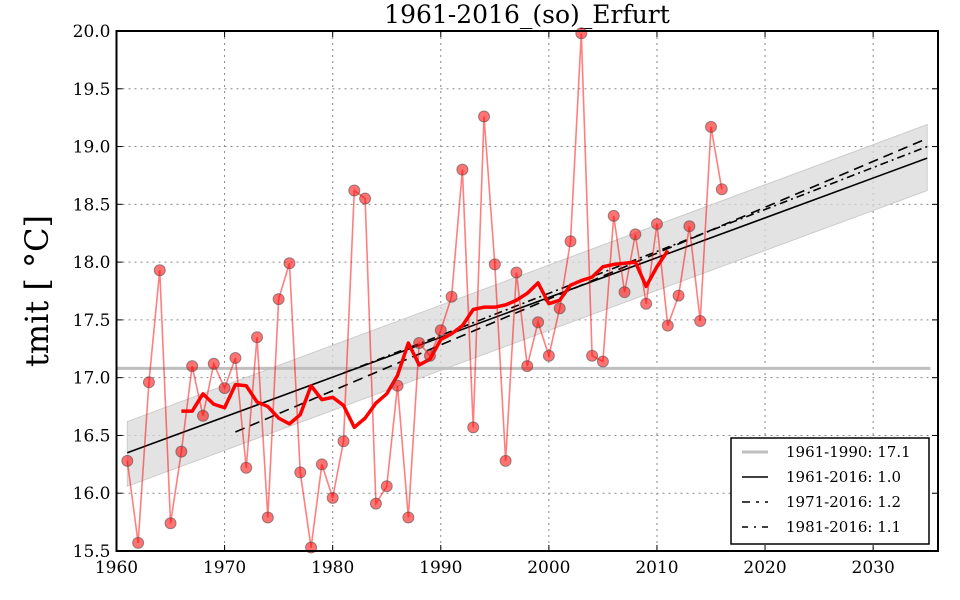 The height and width of the screenshot is (600, 960). What do you see at coordinates (843, 502) in the screenshot?
I see `legend-label: 1971-2016: 1.2` at bounding box center [843, 502].